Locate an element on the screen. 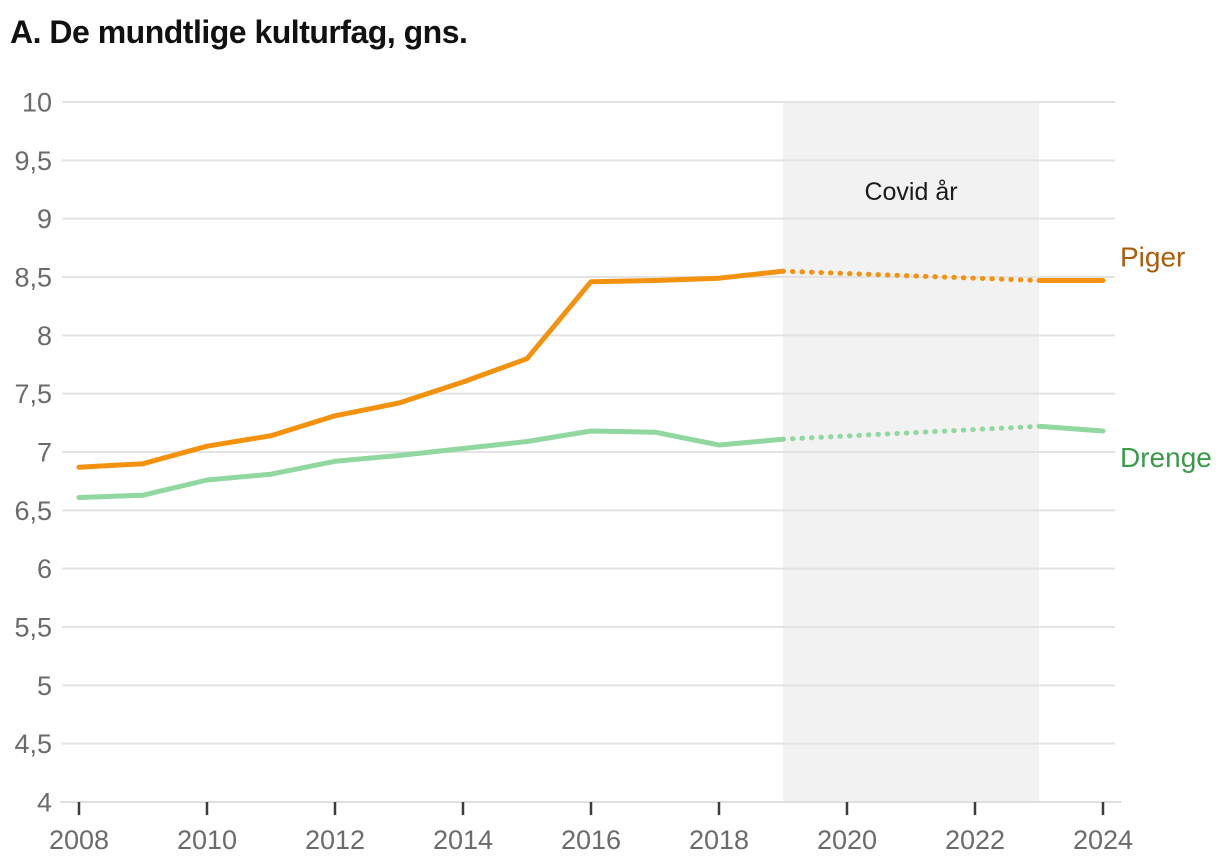 The image size is (1220, 868). y-tick-label-7: 7 is located at coordinates (44, 453).